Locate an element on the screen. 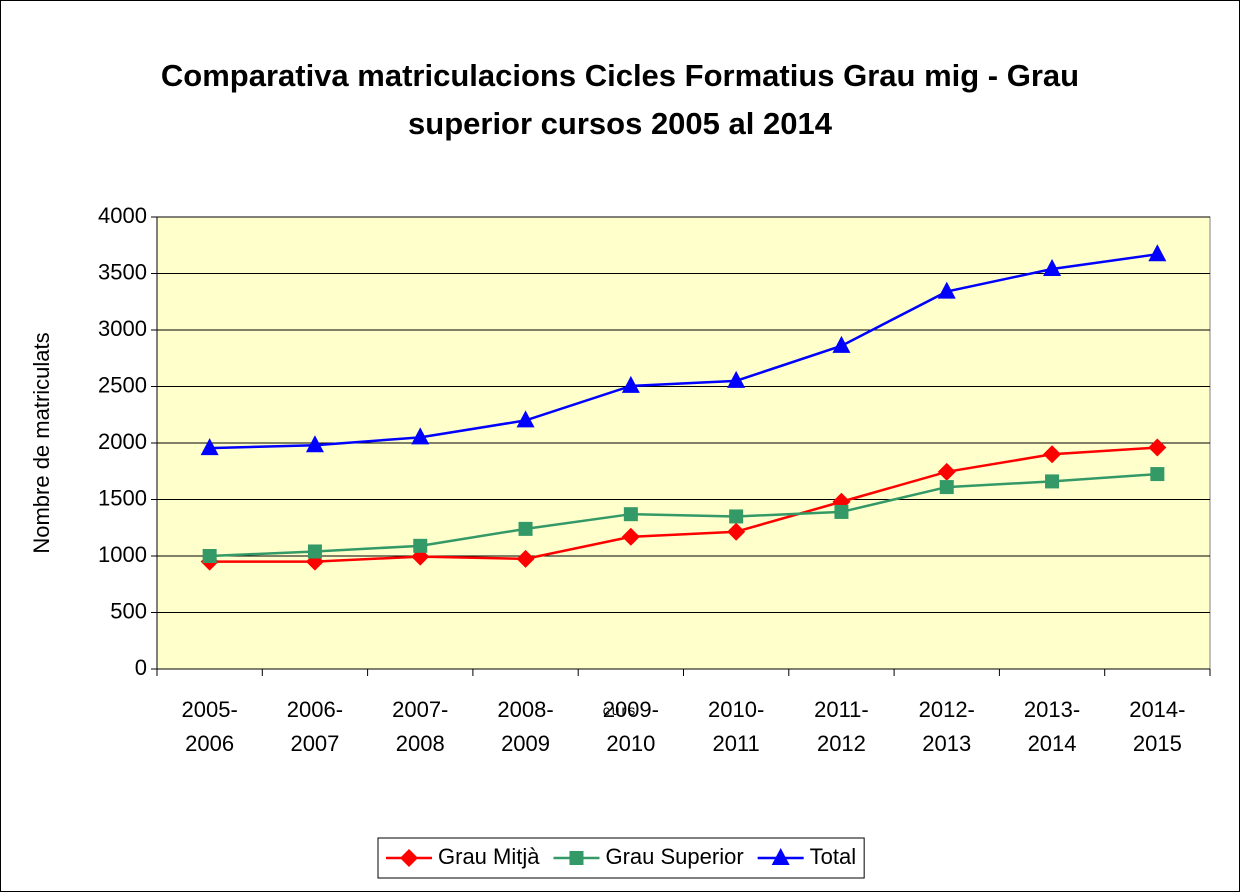  y-tick-label: 0 is located at coordinates (141, 667).